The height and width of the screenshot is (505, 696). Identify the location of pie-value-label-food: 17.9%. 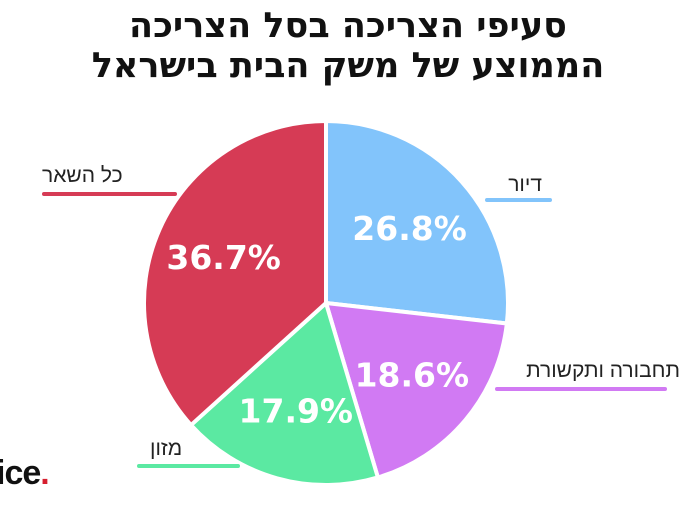
(296, 410).